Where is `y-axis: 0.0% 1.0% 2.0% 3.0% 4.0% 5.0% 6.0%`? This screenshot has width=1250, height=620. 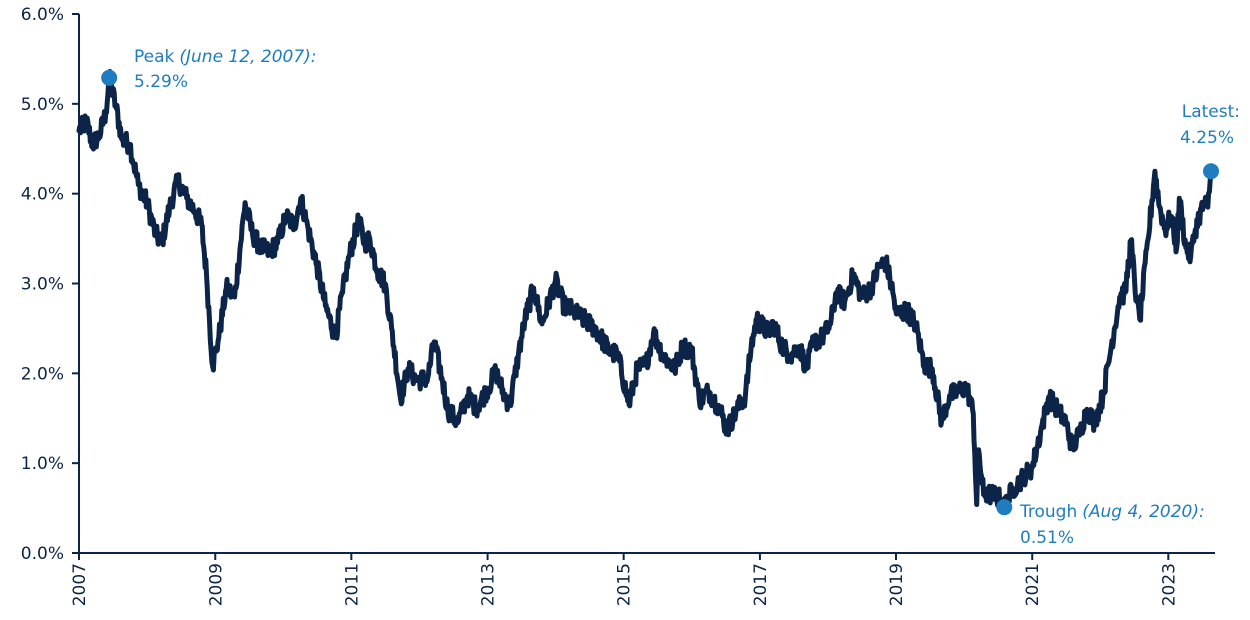 y-axis: 0.0% 1.0% 2.0% 3.0% 4.0% 5.0% 6.0% is located at coordinates (50, 284).